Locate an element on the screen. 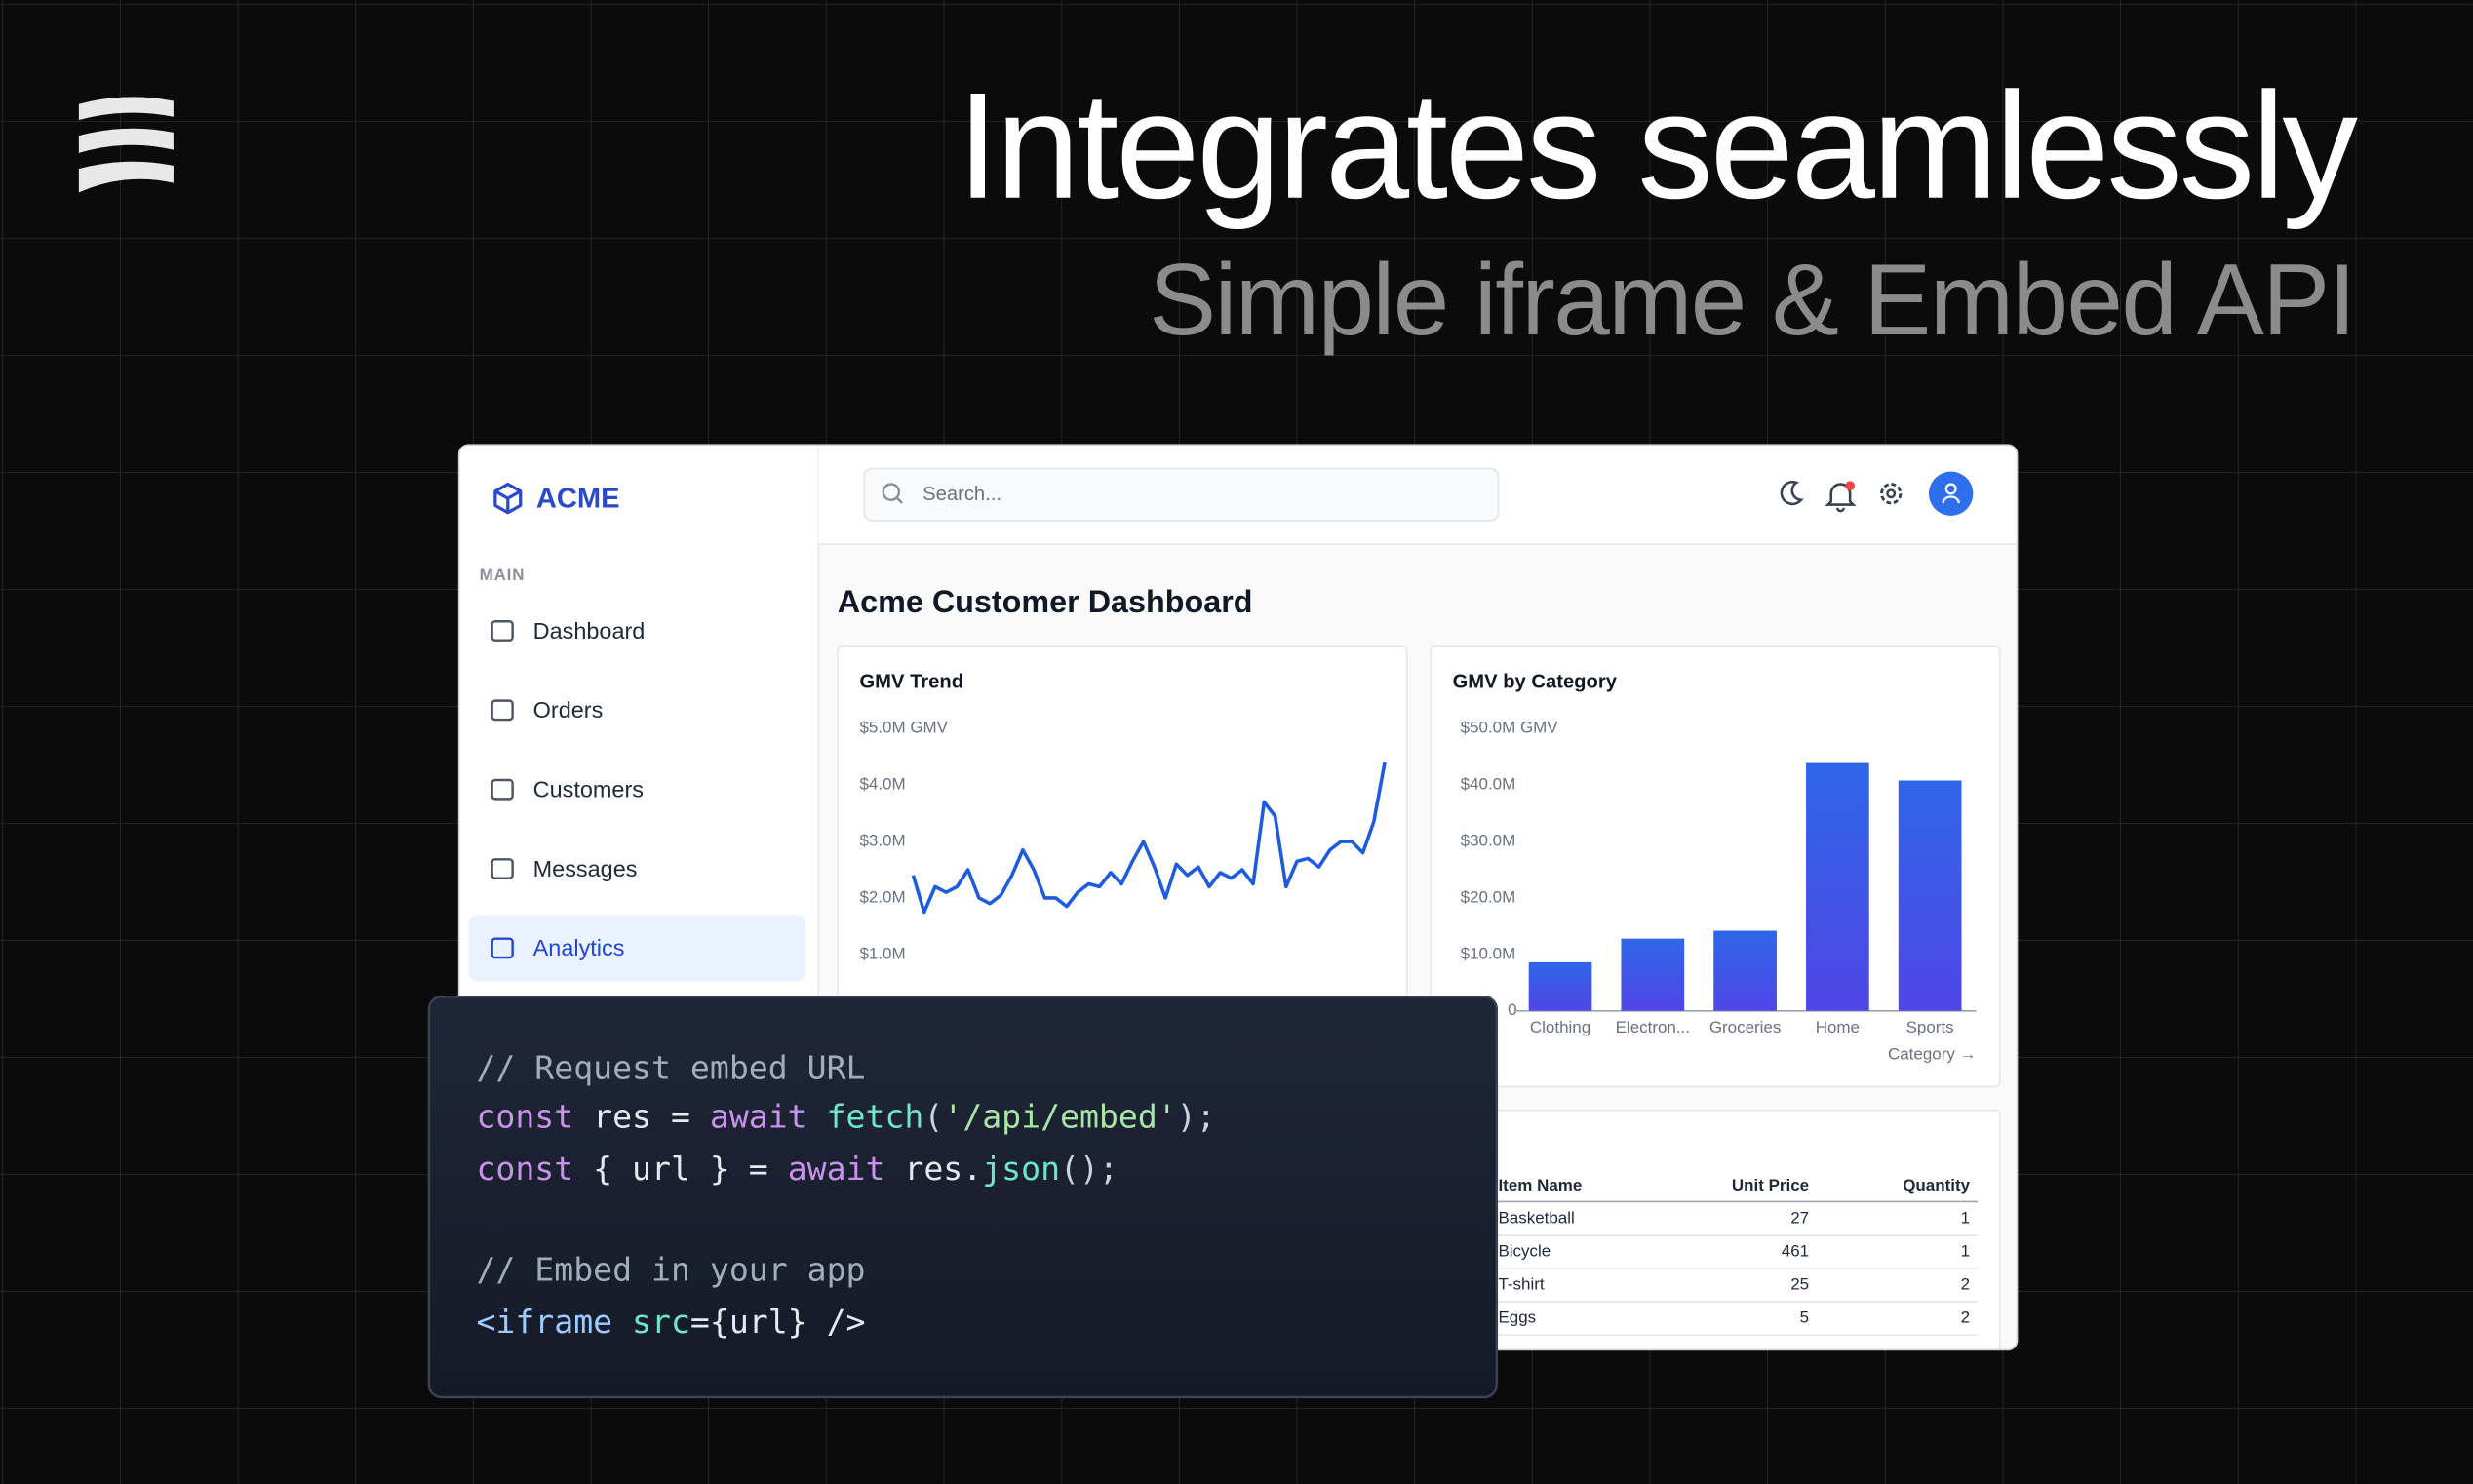  nav-item: Orders is located at coordinates (568, 709).